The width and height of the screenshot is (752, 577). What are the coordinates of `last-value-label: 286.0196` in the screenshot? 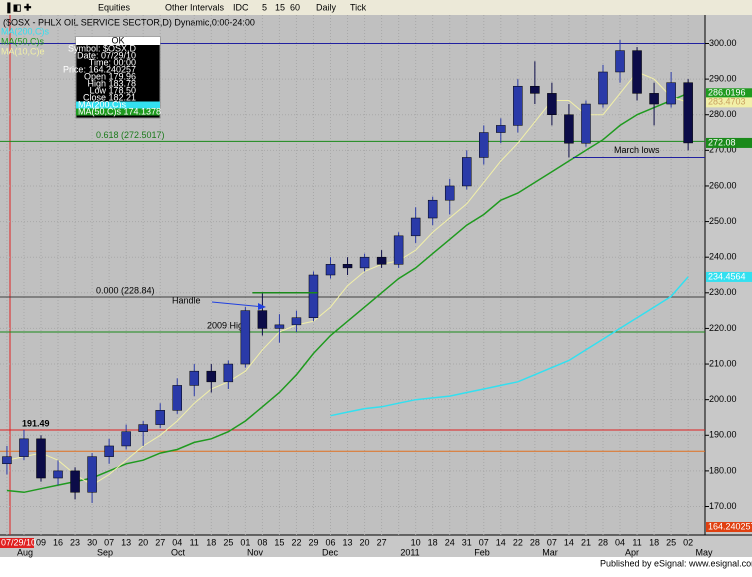 It's located at (727, 93).